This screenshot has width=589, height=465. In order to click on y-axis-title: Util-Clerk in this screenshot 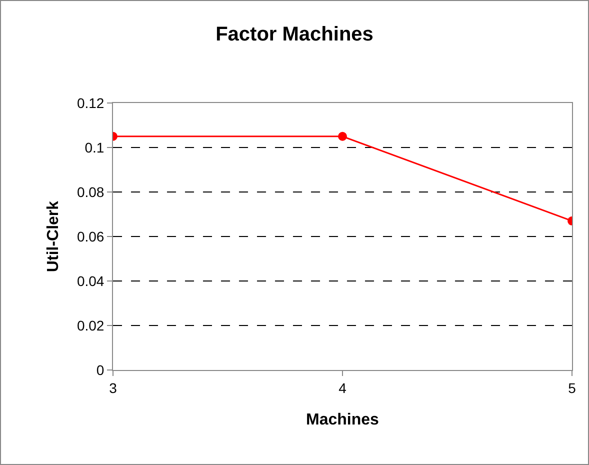, I will do `click(53, 236)`.